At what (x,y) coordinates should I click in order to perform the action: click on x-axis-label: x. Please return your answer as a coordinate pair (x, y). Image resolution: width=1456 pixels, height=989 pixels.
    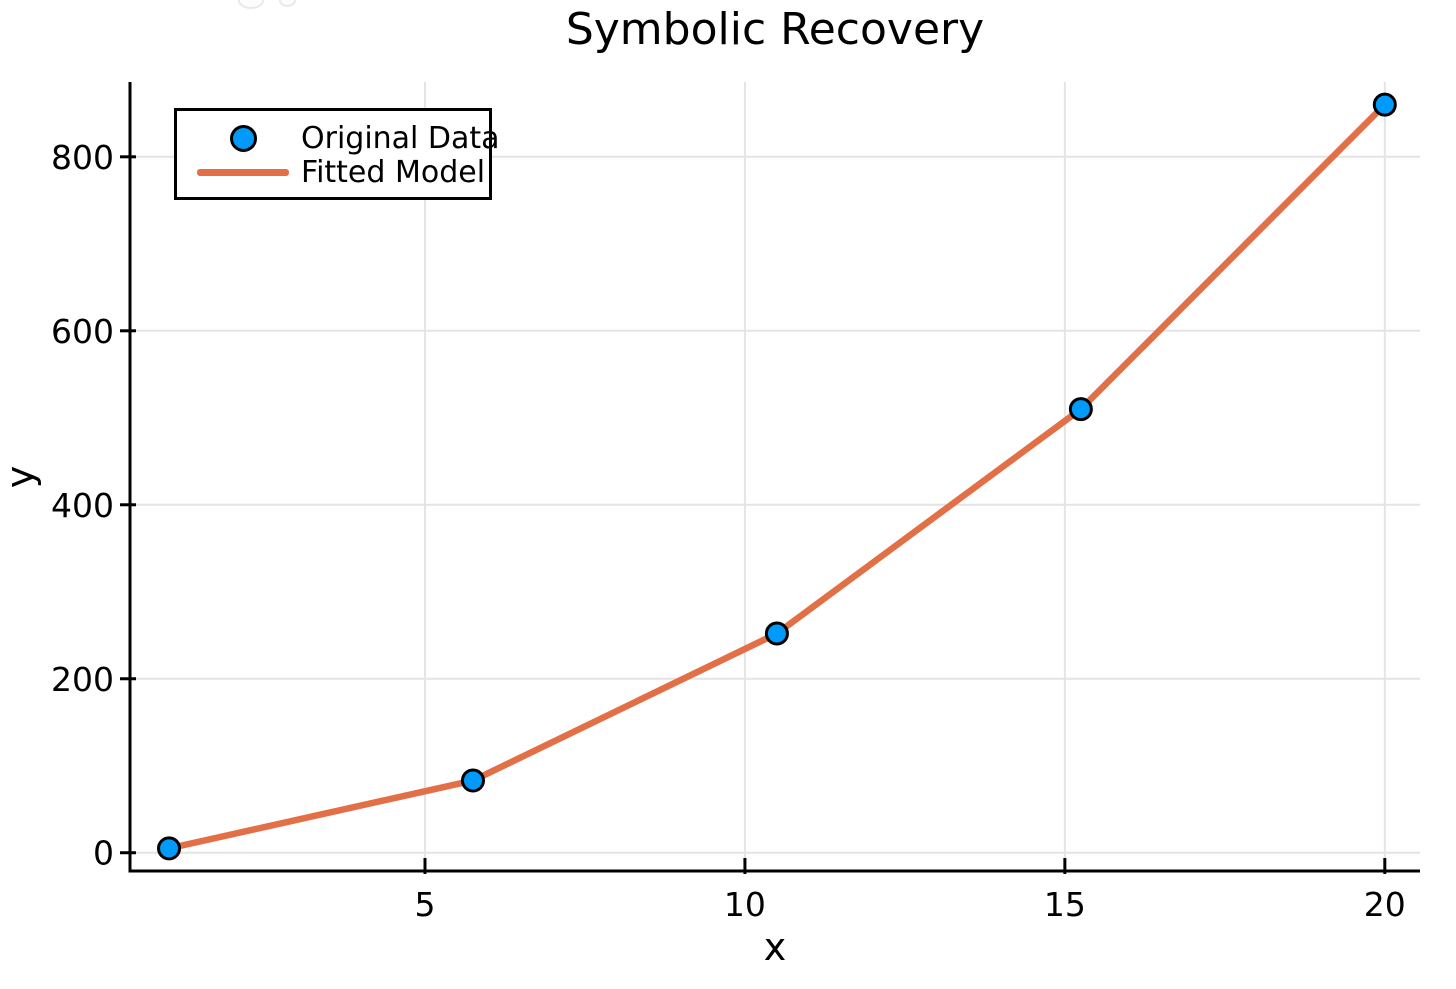
    Looking at the image, I should click on (775, 947).